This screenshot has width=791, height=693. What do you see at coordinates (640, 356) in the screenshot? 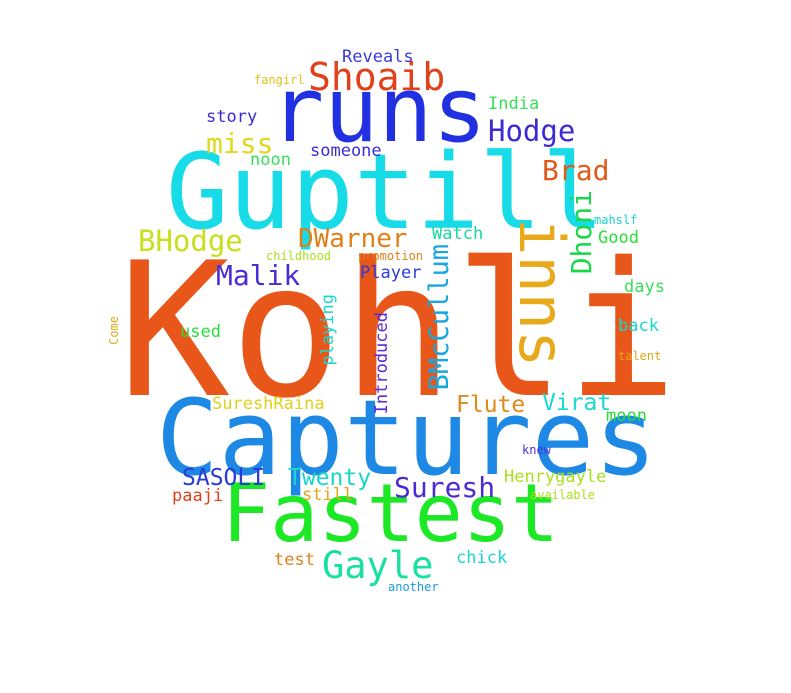
I see `word-talent: talent` at bounding box center [640, 356].